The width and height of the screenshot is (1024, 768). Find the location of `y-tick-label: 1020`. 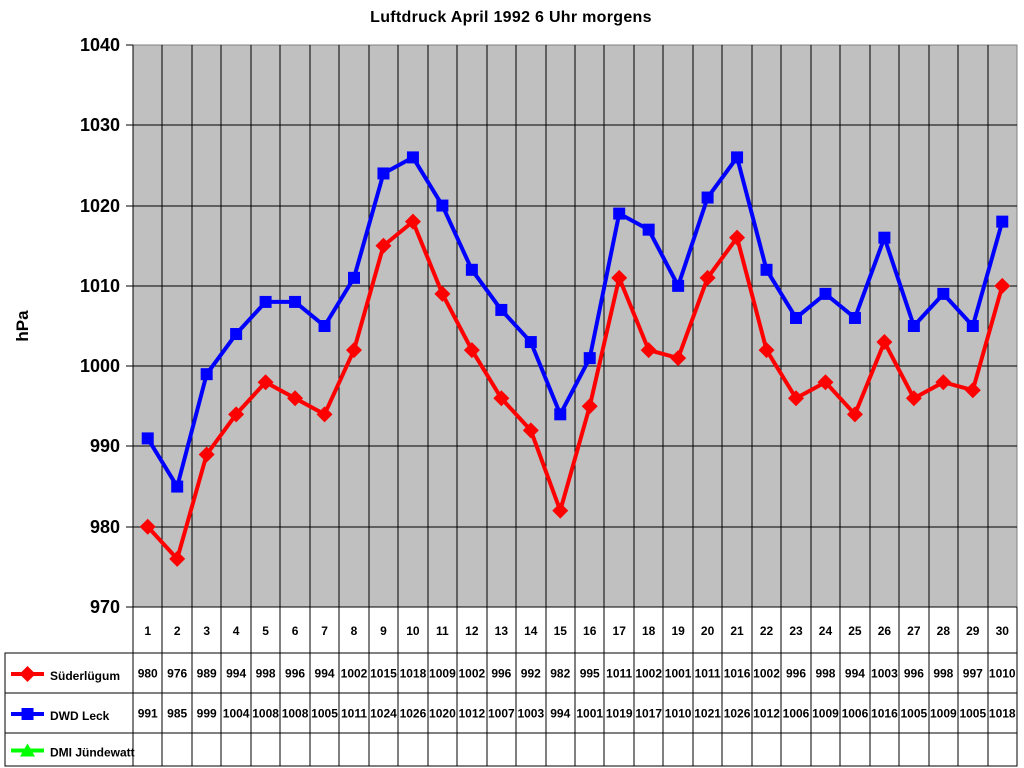

y-tick-label: 1020 is located at coordinates (100, 206).